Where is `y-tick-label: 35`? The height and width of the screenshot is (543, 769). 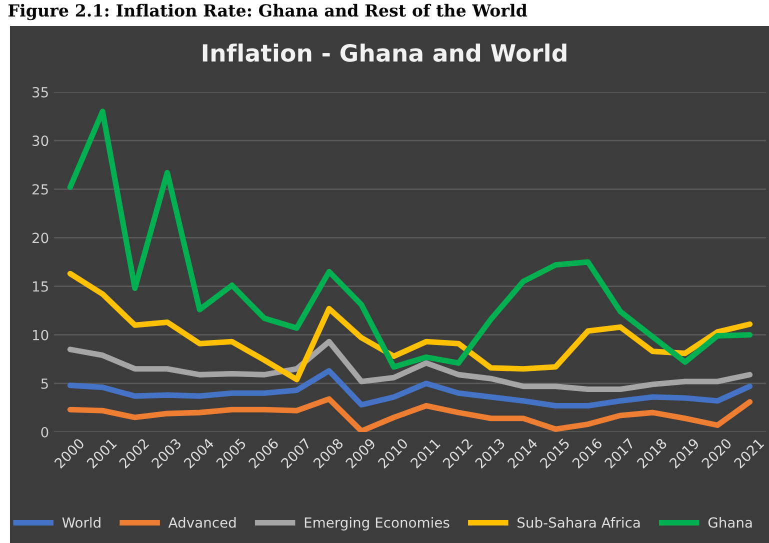
y-tick-label: 35 is located at coordinates (40, 92).